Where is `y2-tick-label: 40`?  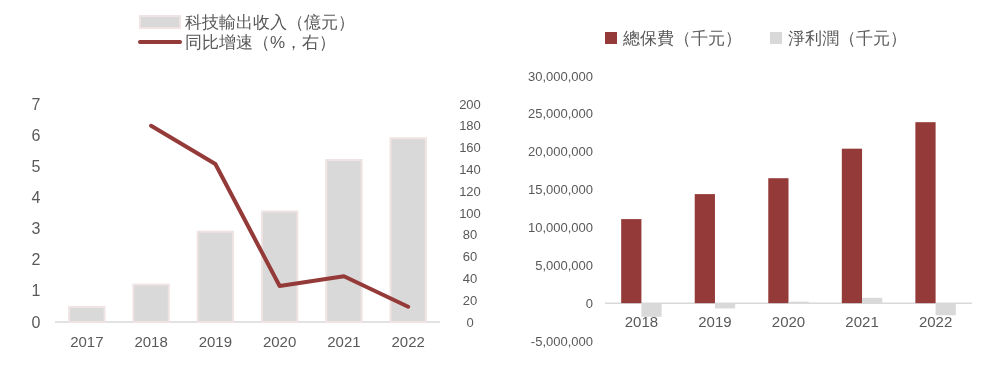
y2-tick-label: 40 is located at coordinates (470, 278).